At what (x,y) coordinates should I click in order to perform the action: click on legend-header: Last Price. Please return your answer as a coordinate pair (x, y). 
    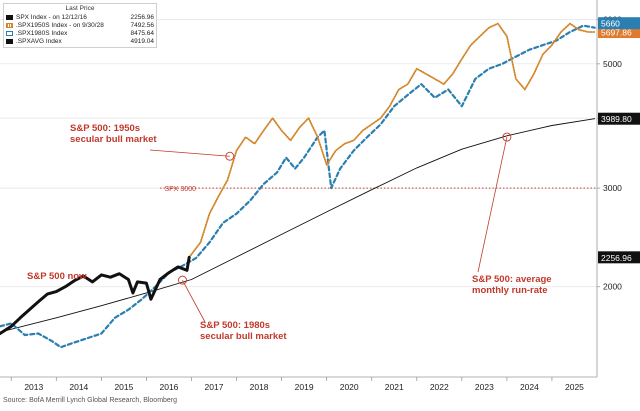
    Looking at the image, I should click on (80, 8).